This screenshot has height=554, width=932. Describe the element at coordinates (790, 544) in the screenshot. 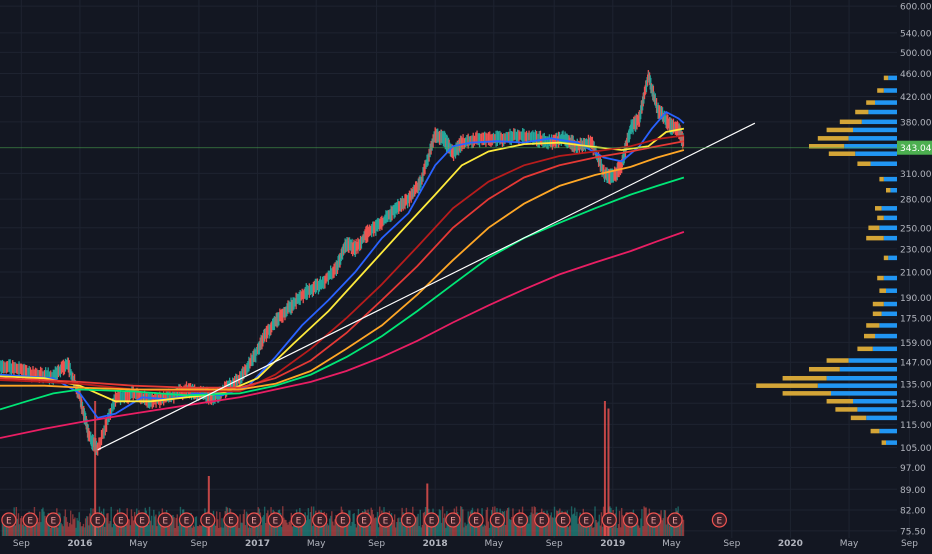

I see `x-tick-label: 2020` at that location.